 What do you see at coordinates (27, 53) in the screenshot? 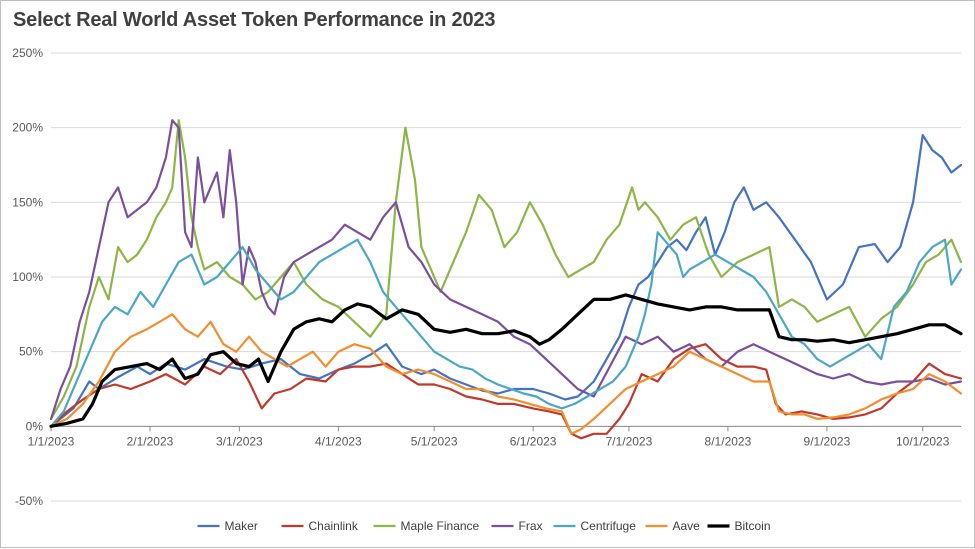
I see `y-tick-label: 250%` at bounding box center [27, 53].